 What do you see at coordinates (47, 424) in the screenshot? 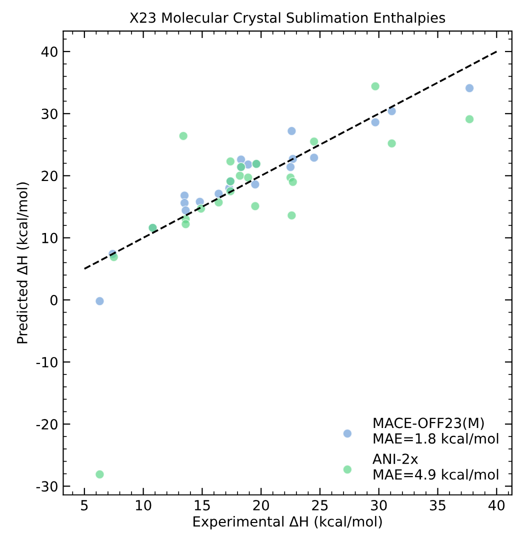
I see `y-tick-label: -20` at bounding box center [47, 424].